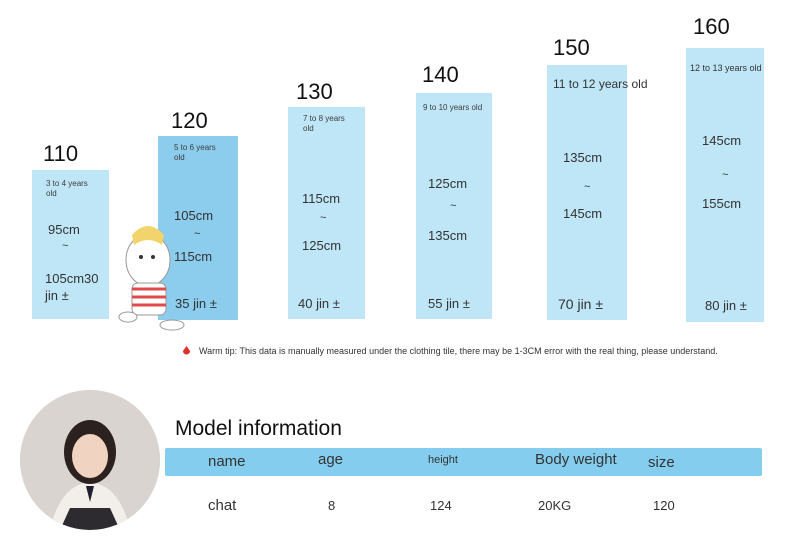  What do you see at coordinates (72, 278) in the screenshot?
I see `height-to-110: 105cm30` at bounding box center [72, 278].